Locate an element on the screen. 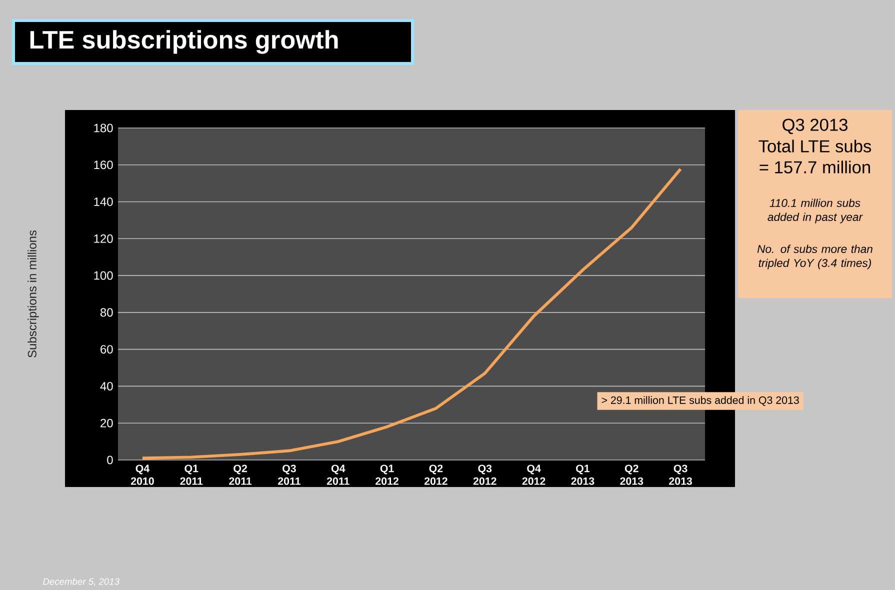  x-tick-label: Q2 2013 is located at coordinates (632, 474).